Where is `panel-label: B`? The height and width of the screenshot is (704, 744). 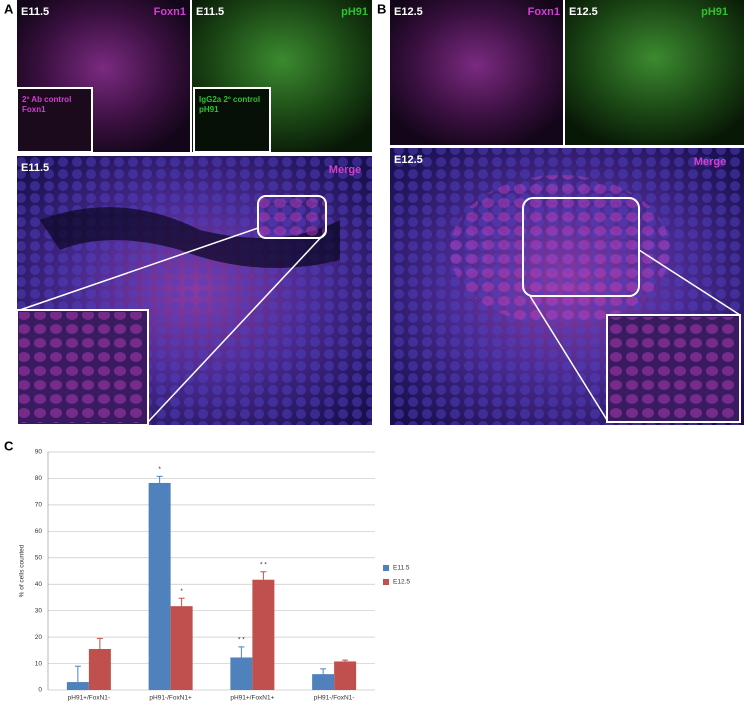
panel-label: B is located at coordinates (381, 8).